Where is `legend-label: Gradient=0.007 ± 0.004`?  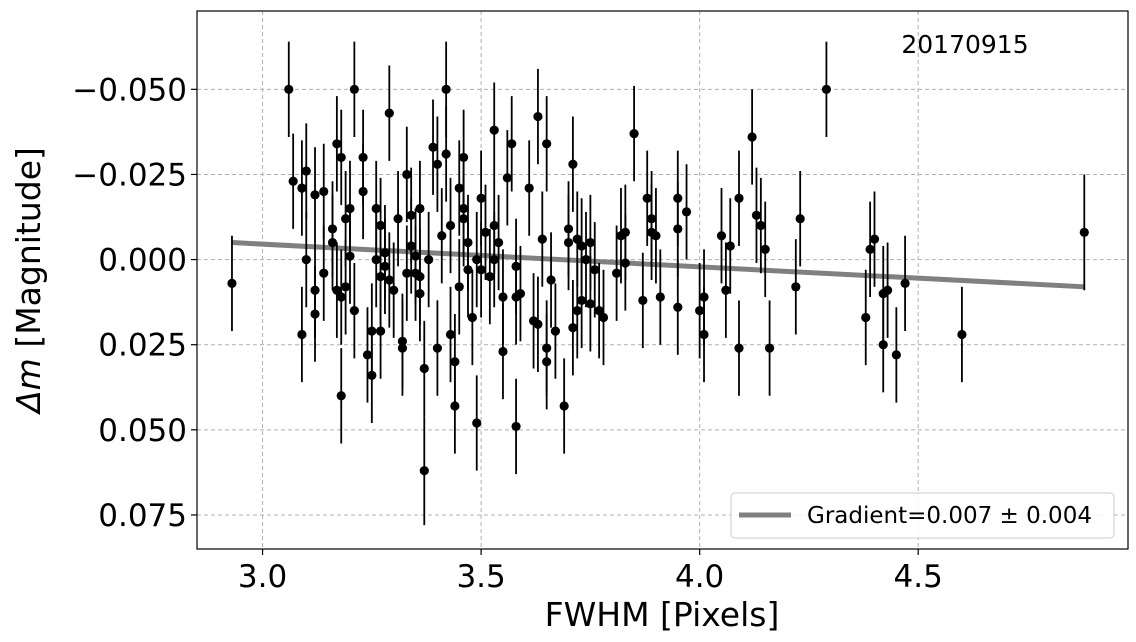 legend-label: Gradient=0.007 ± 0.004 is located at coordinates (949, 516).